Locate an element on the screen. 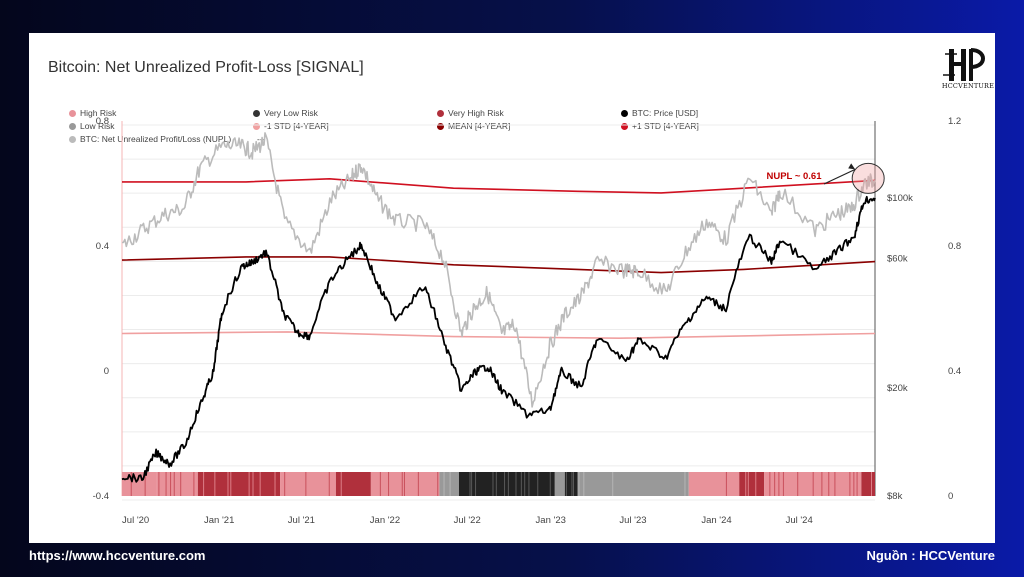  footer-website: https://www.hccventure.com is located at coordinates (117, 555).